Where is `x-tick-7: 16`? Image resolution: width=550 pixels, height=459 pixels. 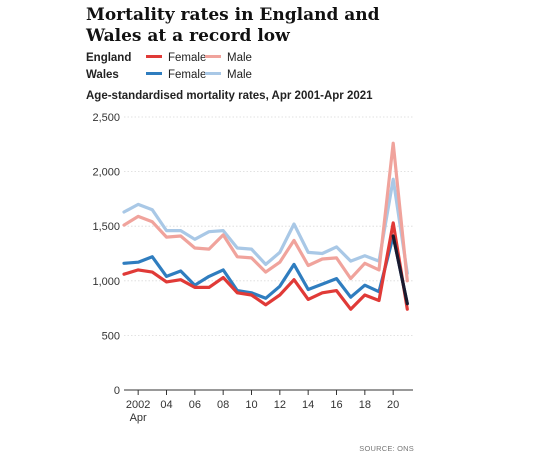
x-tick-7: 16 is located at coordinates (336, 400).